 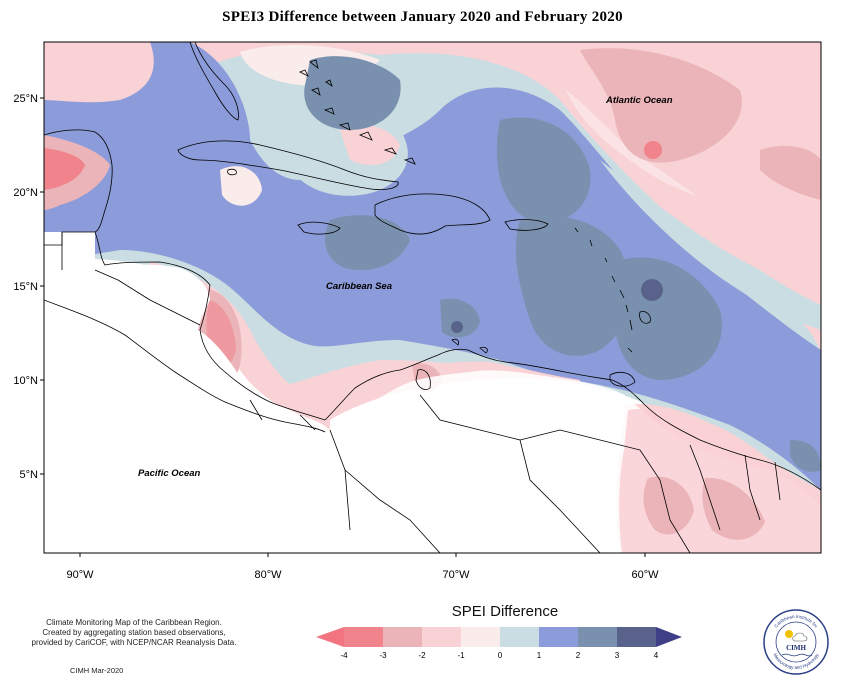 I want to click on label-pacific-ocean: Pacific Ocean, so click(x=169, y=473).